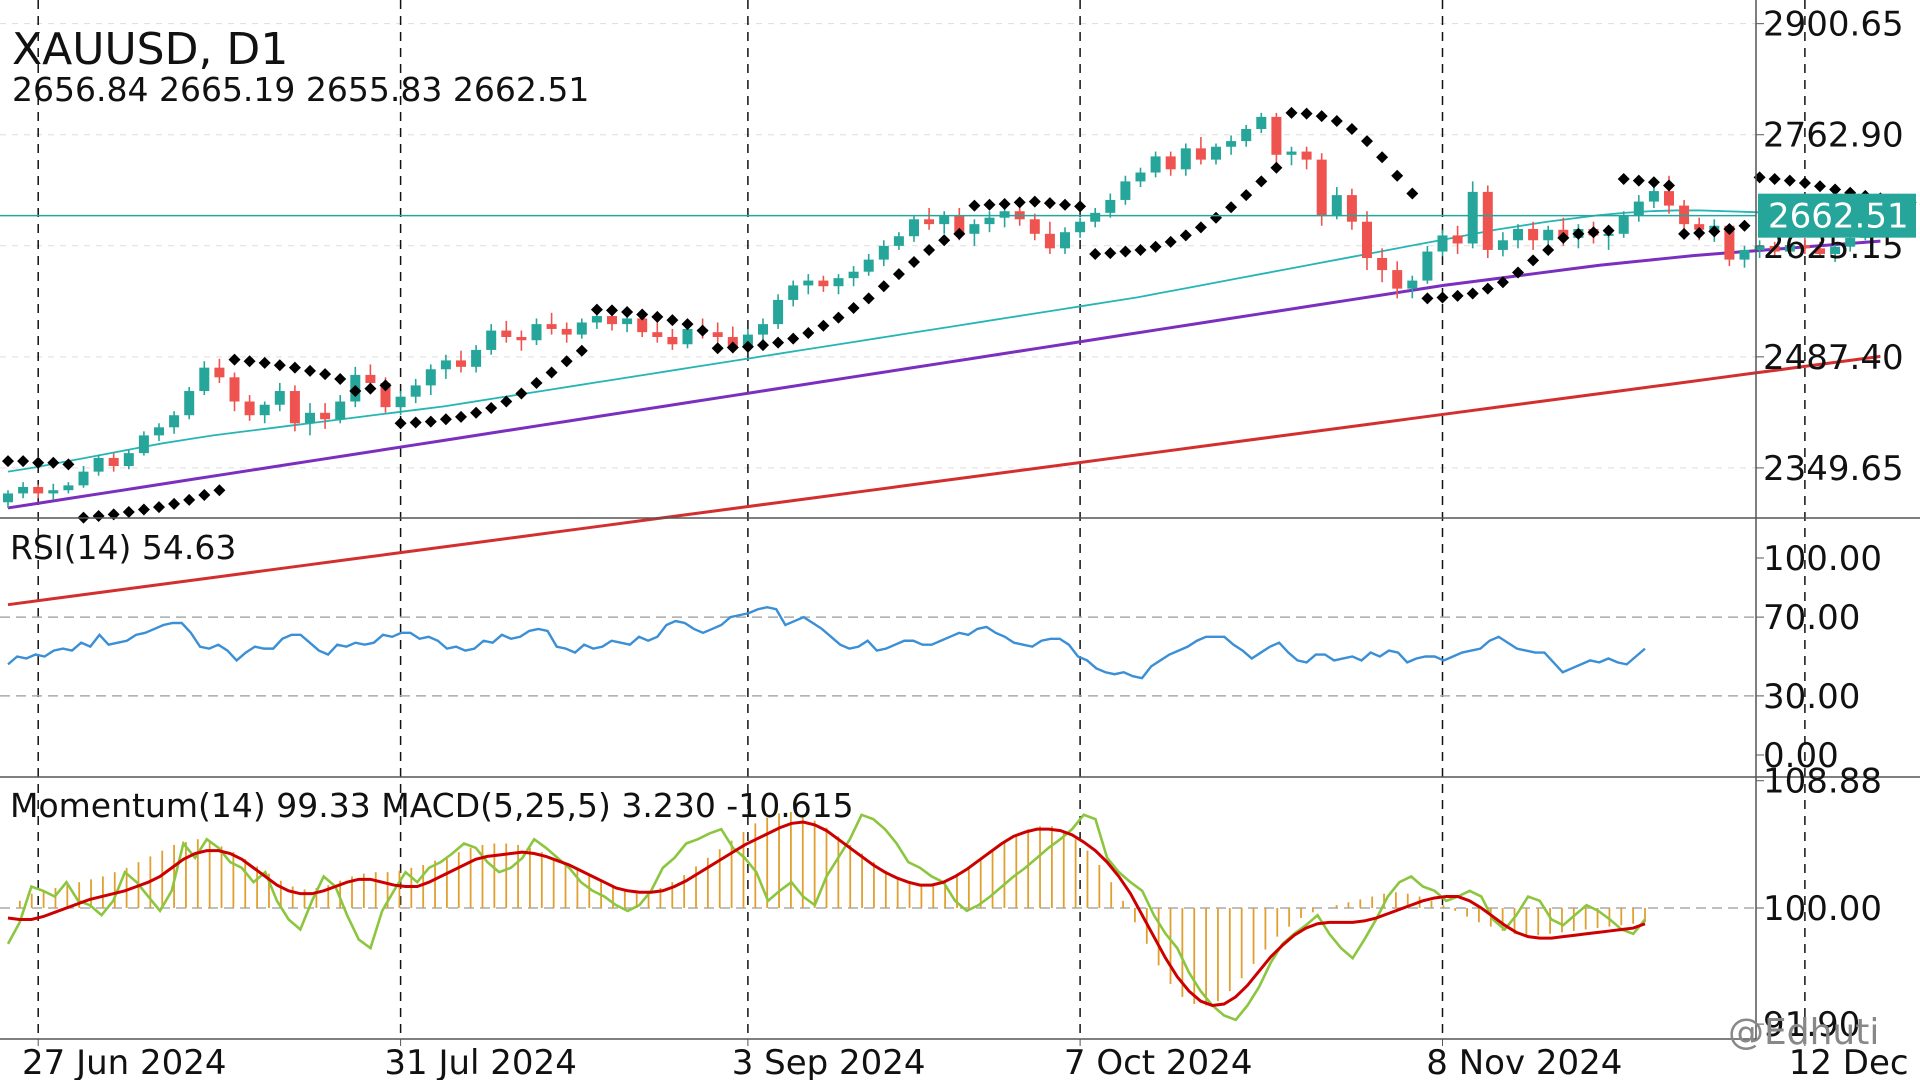 This screenshot has width=1920, height=1080. Describe the element at coordinates (150, 49) in the screenshot. I see `symbol-title: XAUUSD, D1` at that location.